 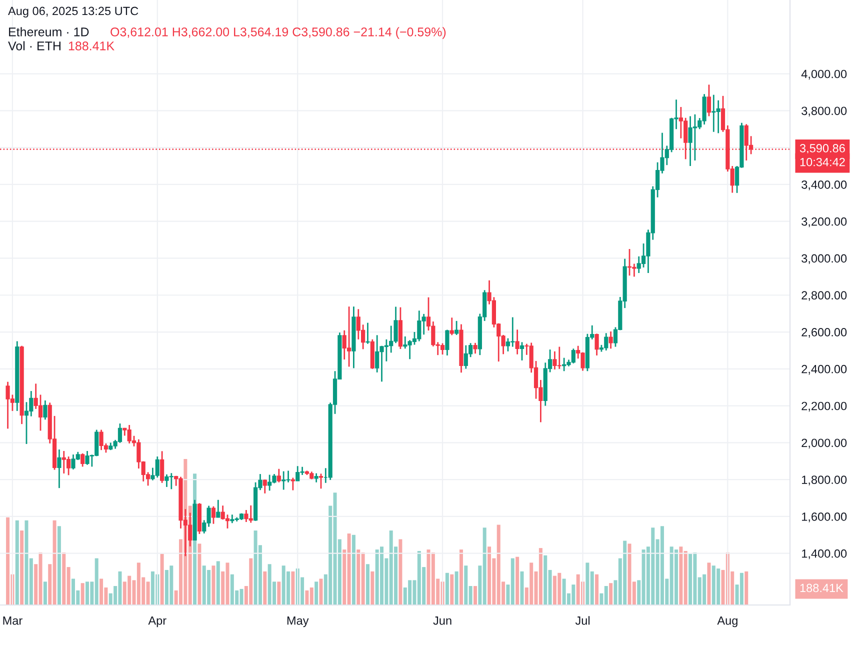 What do you see at coordinates (824, 554) in the screenshot?
I see `y-tick-label: 1,400.00` at bounding box center [824, 554].